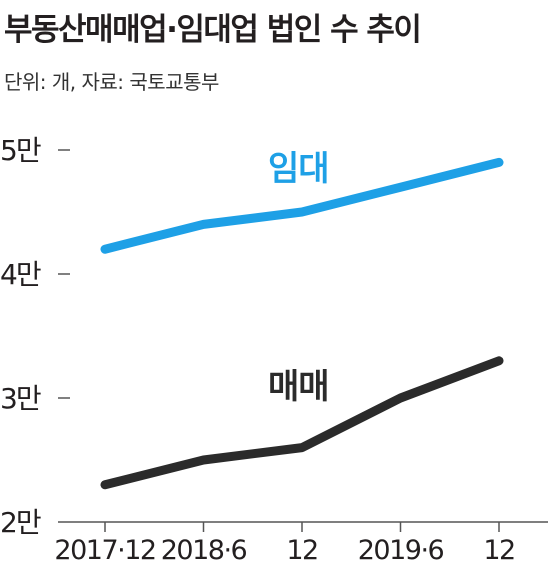 This screenshot has width=548, height=563. What do you see at coordinates (20, 150) in the screenshot?
I see `y-tick-label: 5만` at bounding box center [20, 150].